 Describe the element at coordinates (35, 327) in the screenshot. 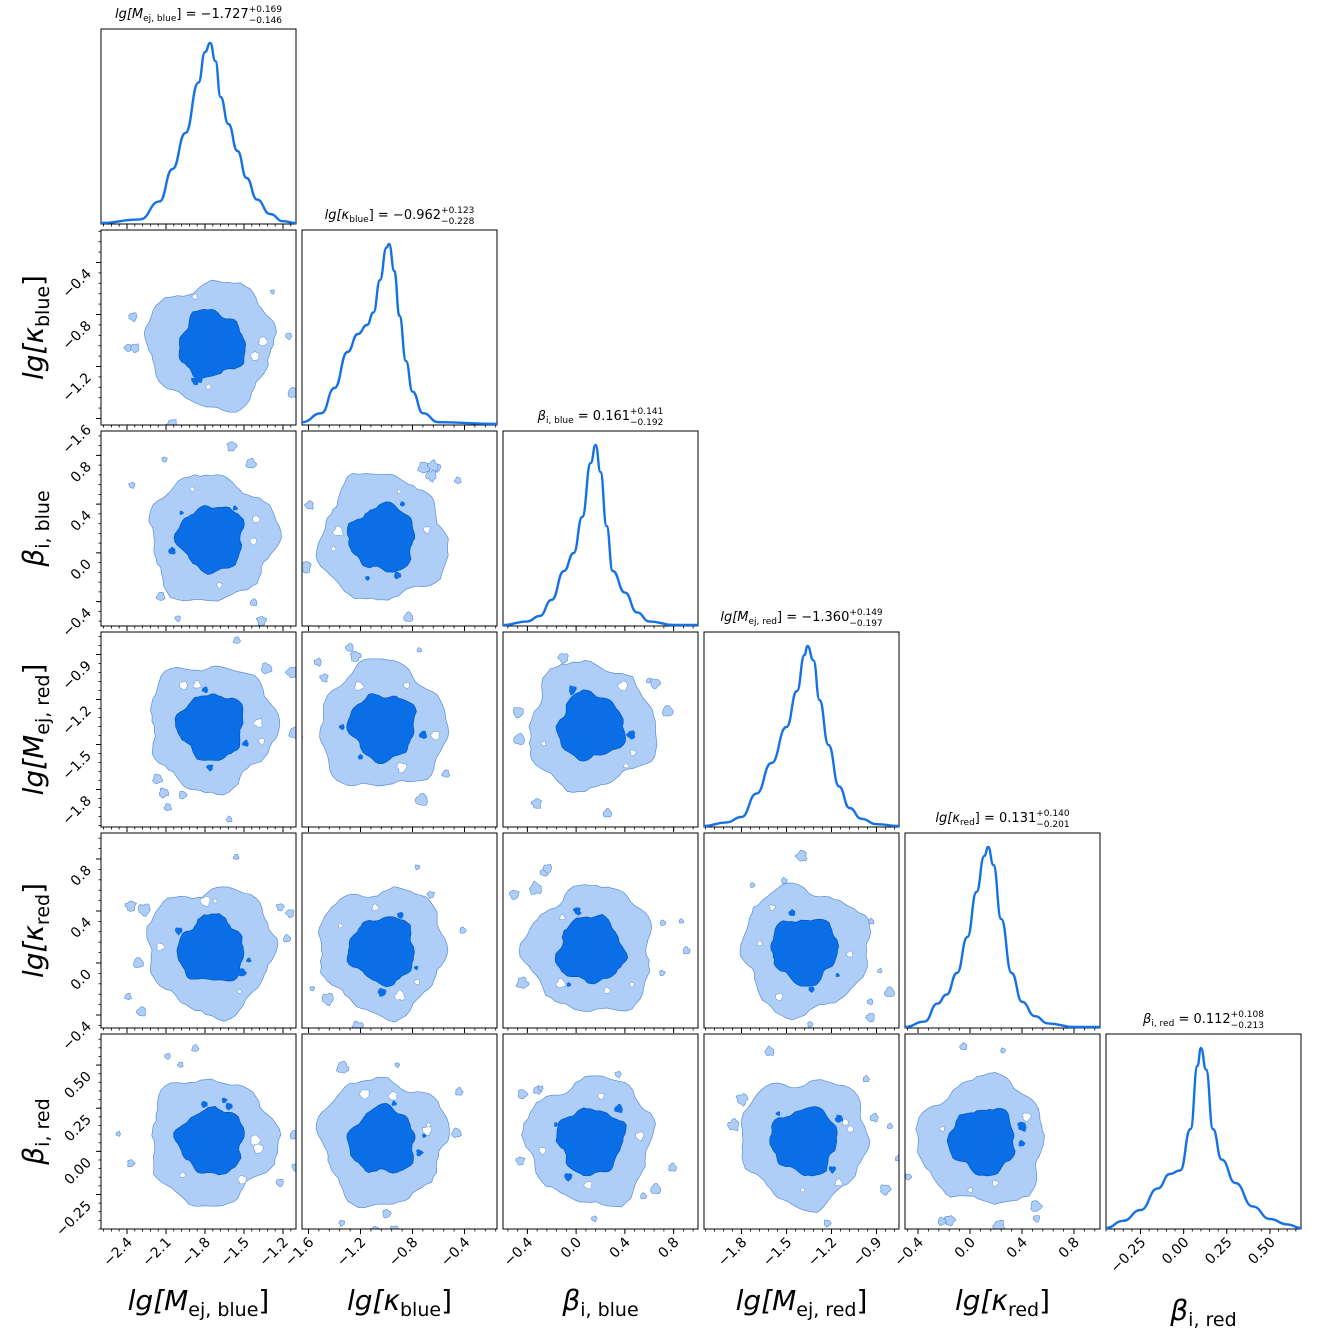

I see `y-axis-label-lgkappa_blue: lg[κblue]` at that location.